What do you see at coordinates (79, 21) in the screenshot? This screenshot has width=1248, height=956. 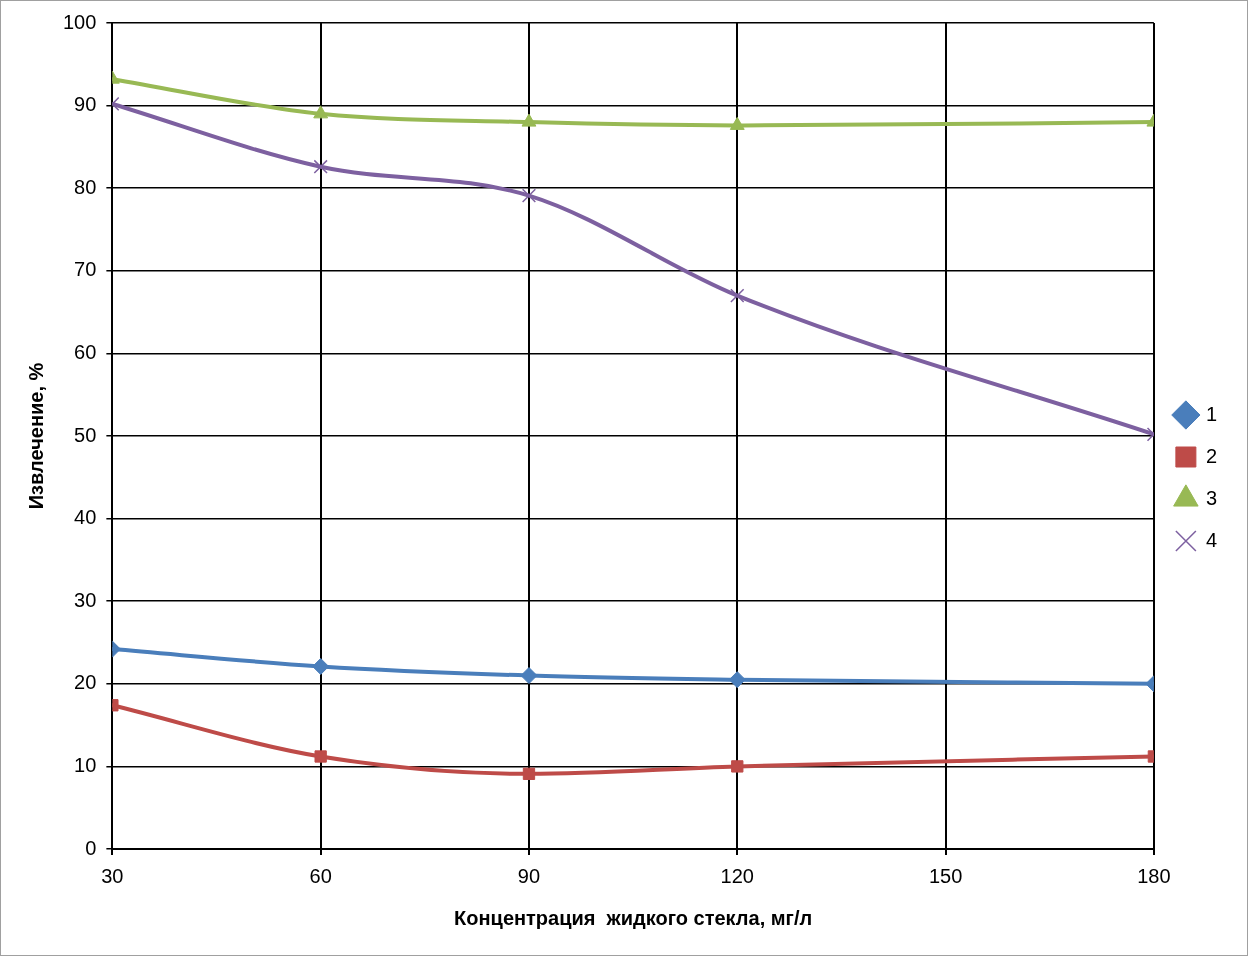 I see `y-tick-label: 100` at bounding box center [79, 21].